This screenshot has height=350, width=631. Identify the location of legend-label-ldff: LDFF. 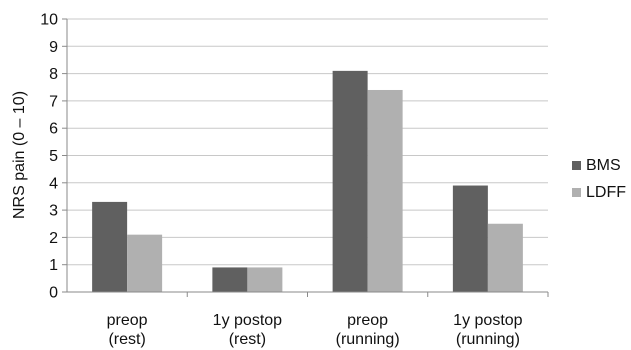
(606, 192).